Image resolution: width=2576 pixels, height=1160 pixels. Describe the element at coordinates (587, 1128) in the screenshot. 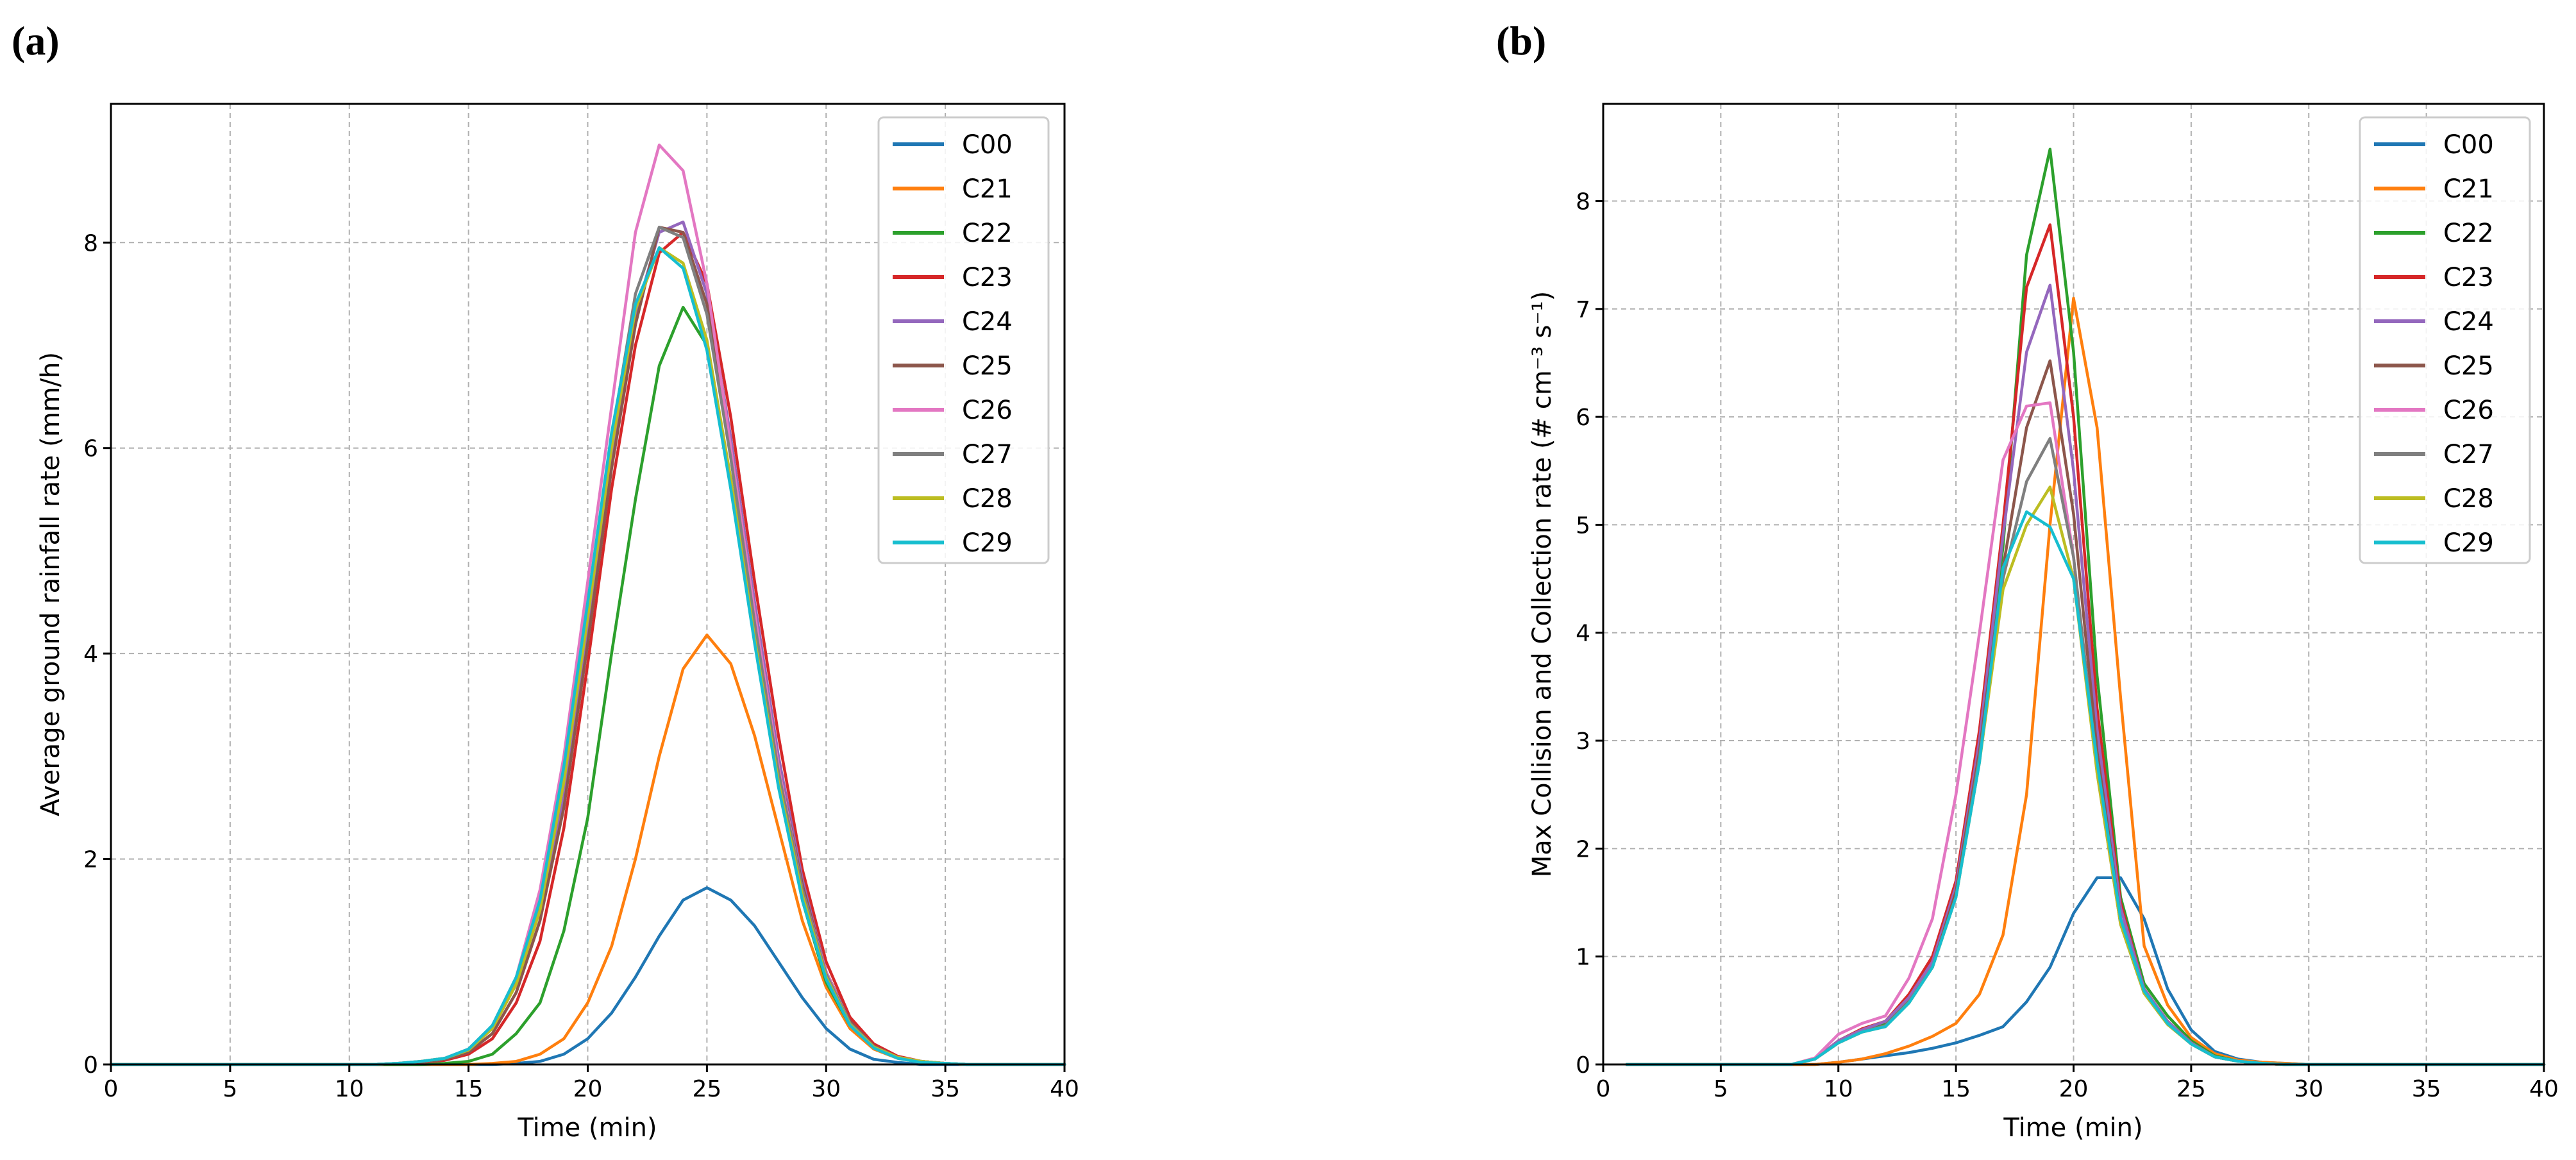

I see `x-axis-label-a: Time (min)` at that location.